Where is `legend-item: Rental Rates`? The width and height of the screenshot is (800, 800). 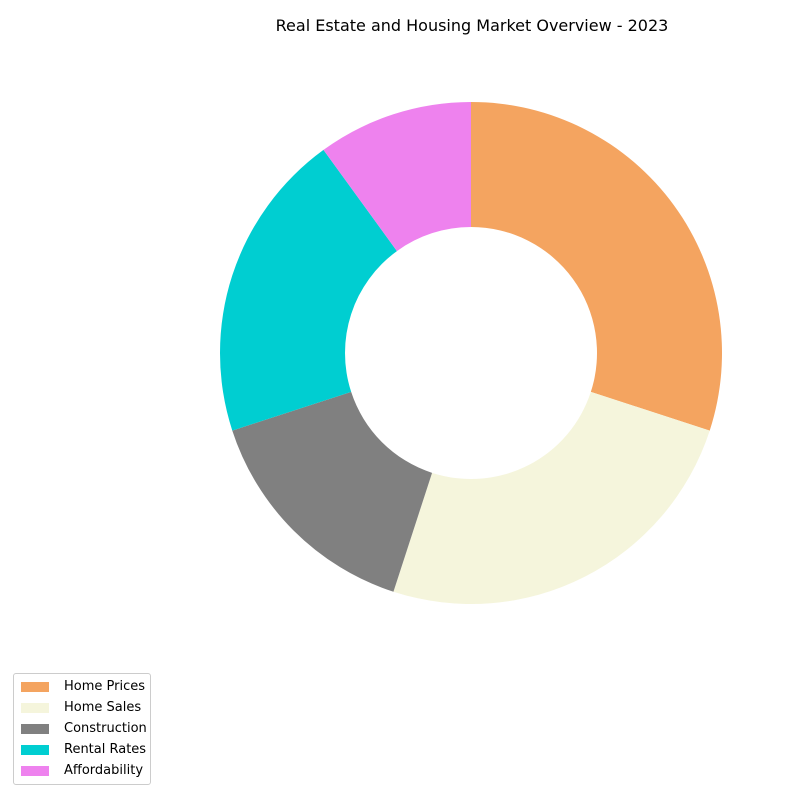
legend-item: Rental Rates is located at coordinates (82, 749).